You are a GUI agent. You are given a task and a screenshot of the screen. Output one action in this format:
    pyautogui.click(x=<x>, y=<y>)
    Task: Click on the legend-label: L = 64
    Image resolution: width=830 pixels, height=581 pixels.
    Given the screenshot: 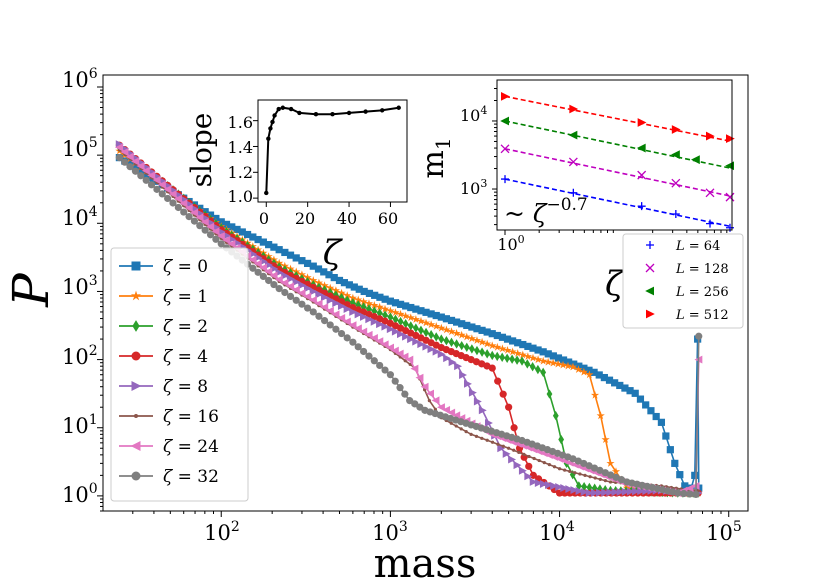 What is the action you would take?
    pyautogui.click(x=697, y=246)
    